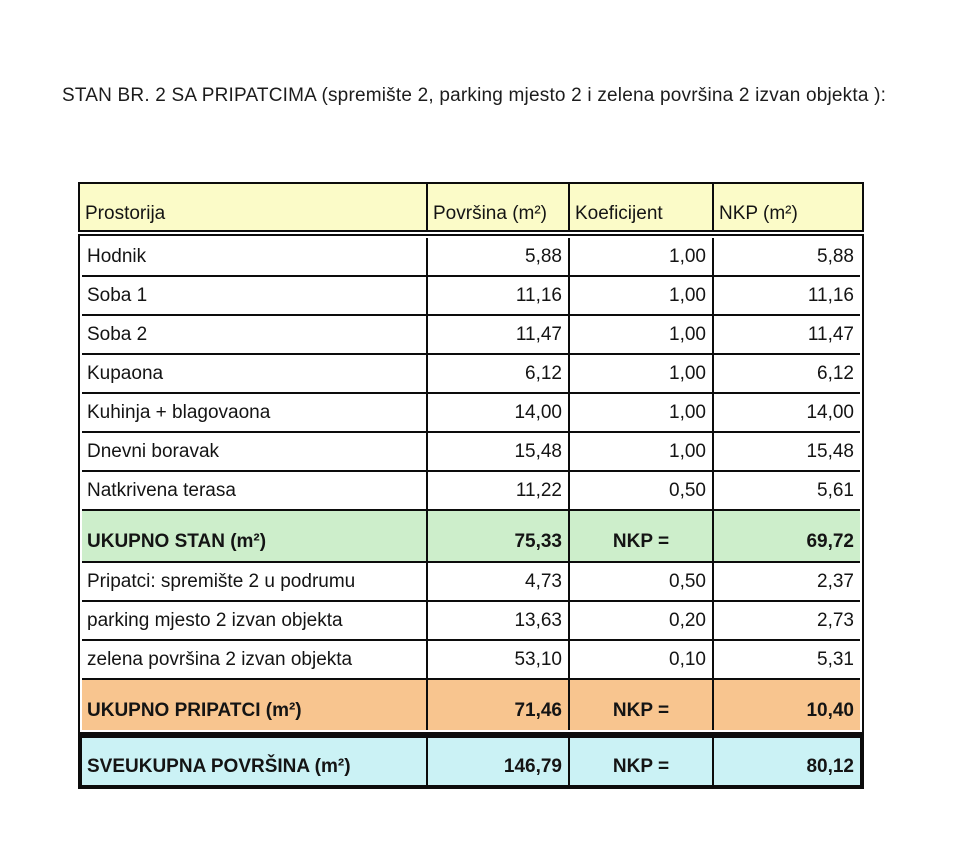  Describe the element at coordinates (835, 659) in the screenshot. I see `cell-nkp: 5,31` at that location.